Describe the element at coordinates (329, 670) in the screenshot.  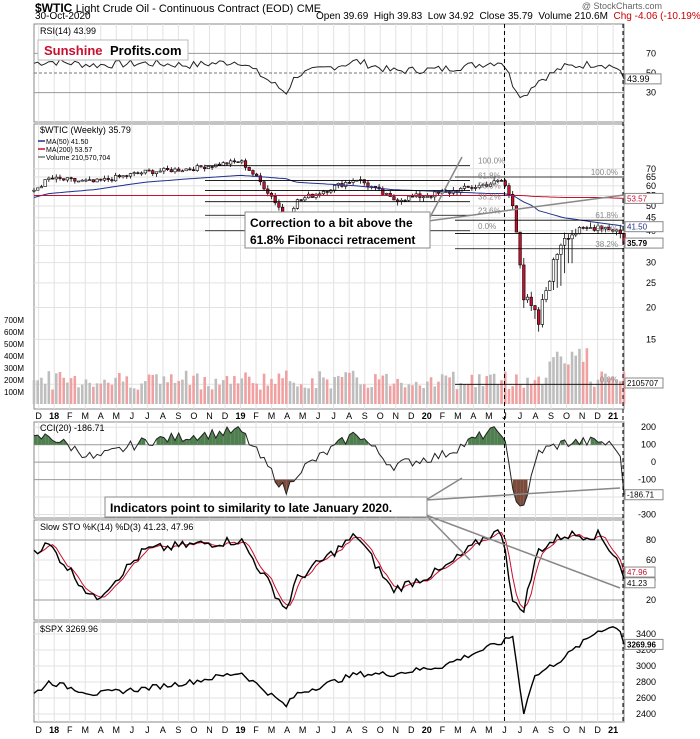
I see `spx-line` at that location.